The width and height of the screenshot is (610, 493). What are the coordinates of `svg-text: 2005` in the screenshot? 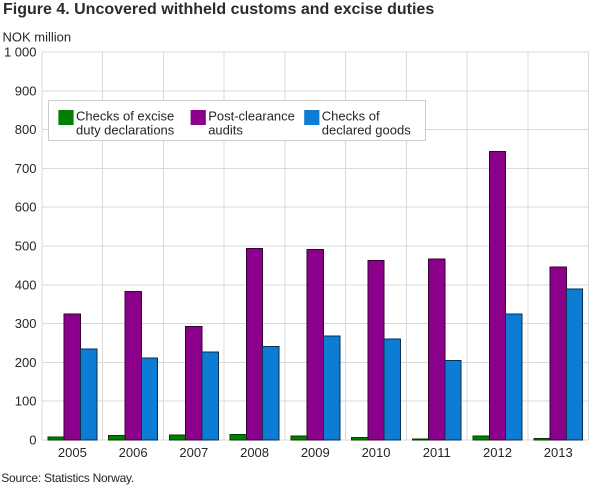 It's located at (72, 452).